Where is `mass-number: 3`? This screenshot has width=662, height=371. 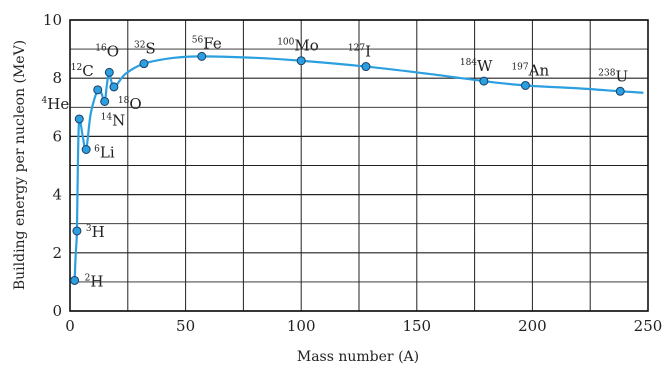 mass-number: 3 is located at coordinates (89, 229).